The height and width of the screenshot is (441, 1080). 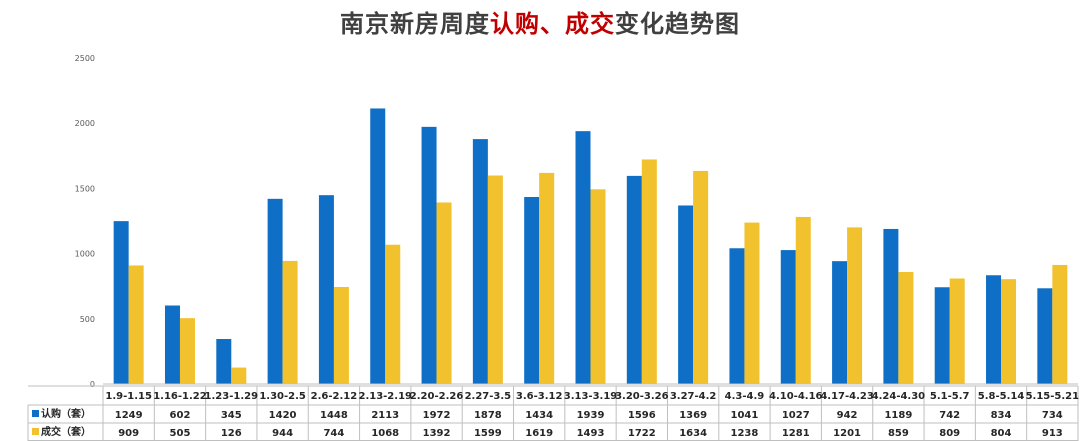 What do you see at coordinates (385, 433) in the screenshot?
I see `data-label-transaction: 1068` at bounding box center [385, 433].